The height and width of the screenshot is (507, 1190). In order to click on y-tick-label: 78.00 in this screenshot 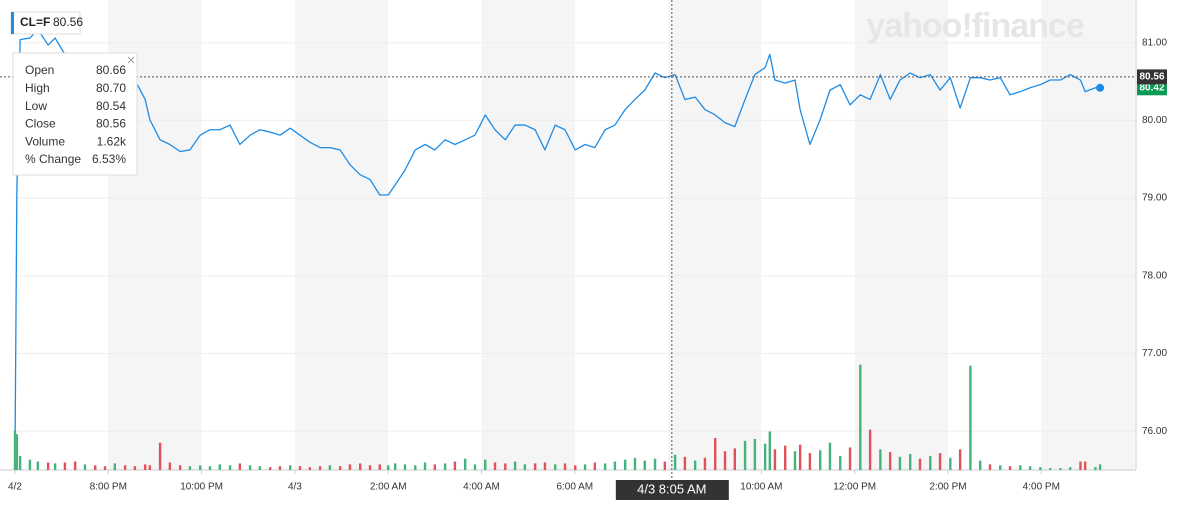, I will do `click(1154, 275)`.